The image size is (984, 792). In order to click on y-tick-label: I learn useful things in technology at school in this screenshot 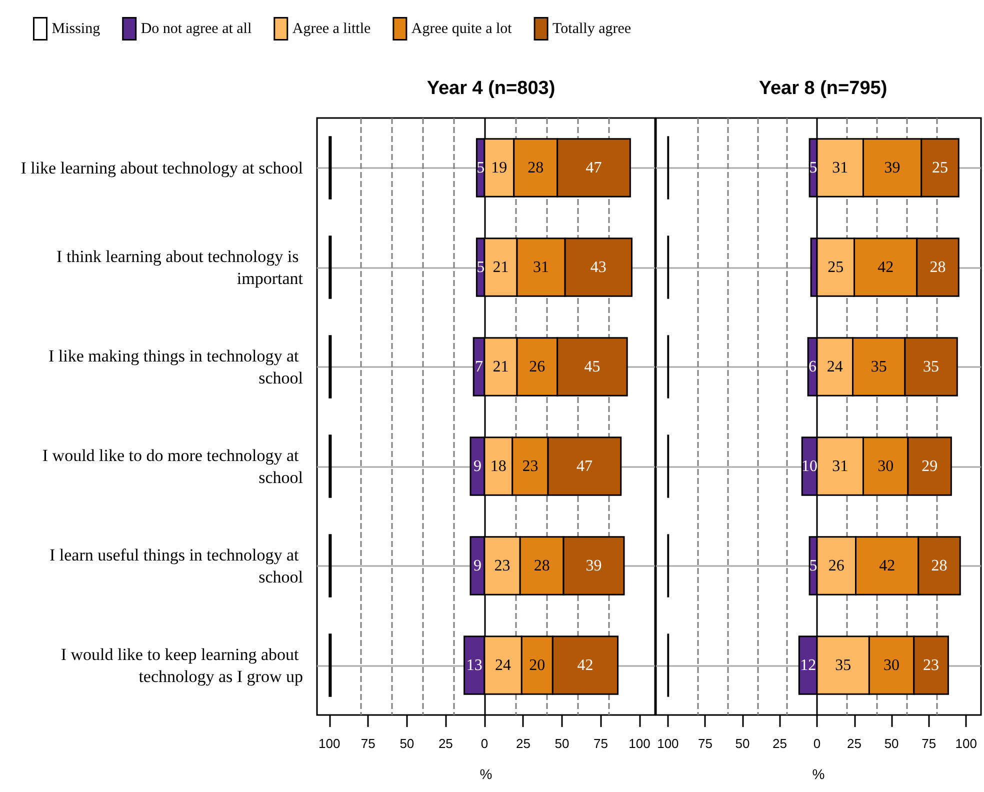, I will do `click(176, 565)`.